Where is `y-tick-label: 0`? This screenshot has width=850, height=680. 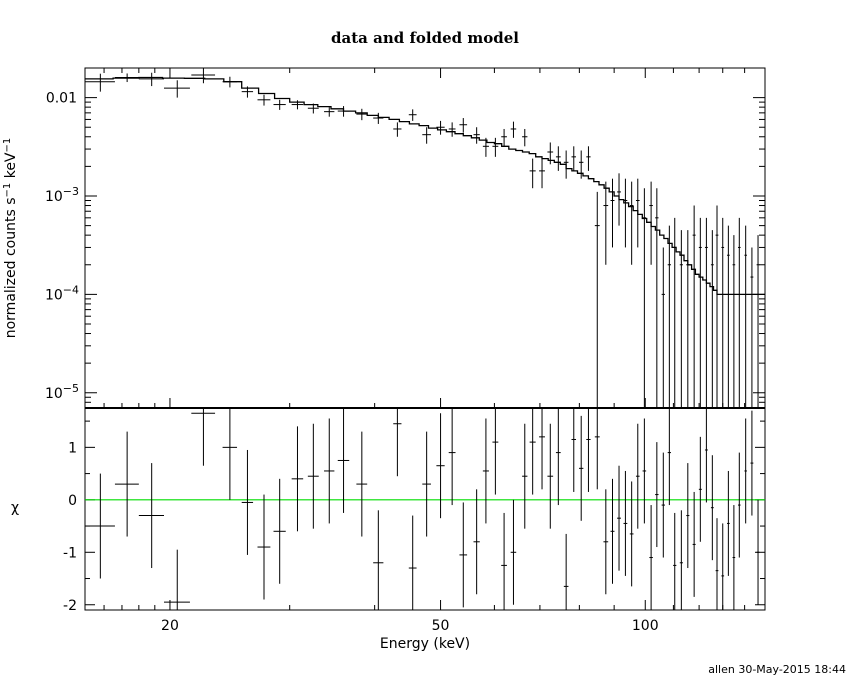
y-tick-label: 0 is located at coordinates (72, 501).